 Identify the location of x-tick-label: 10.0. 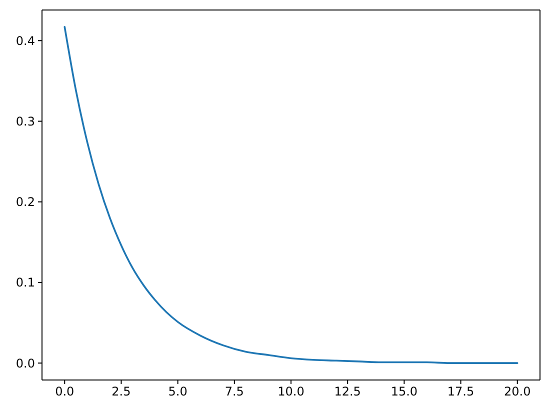
(291, 391).